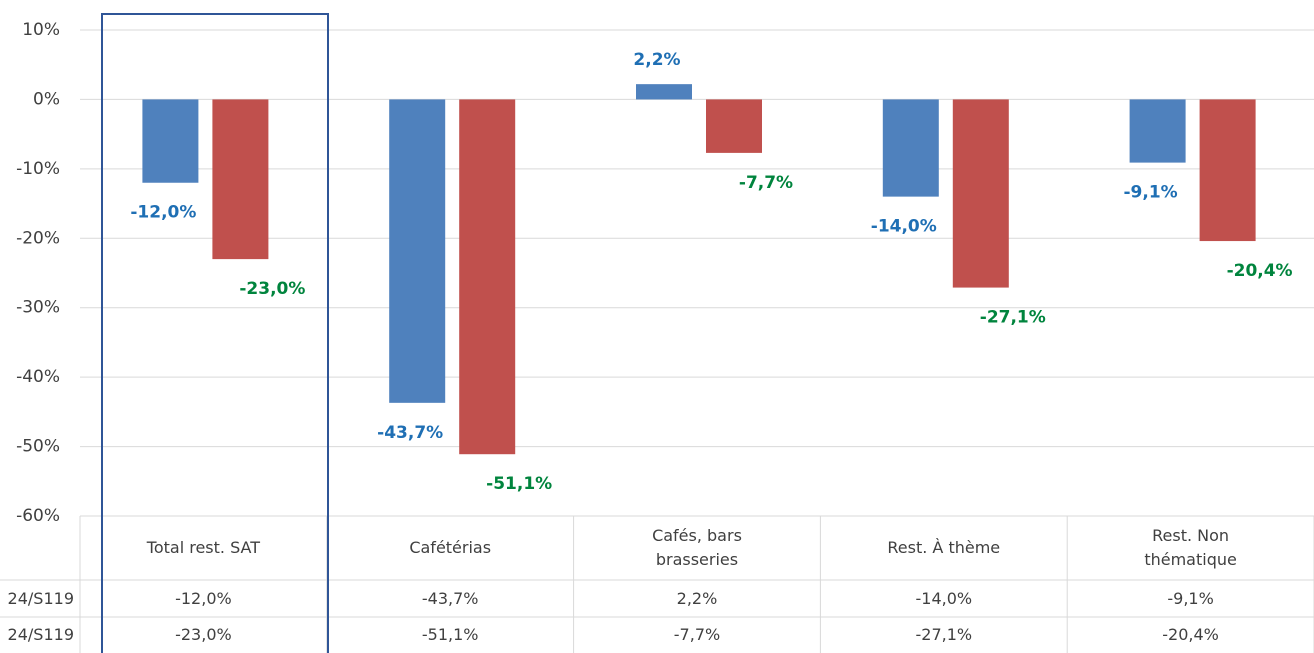 This screenshot has width=1314, height=653. Describe the element at coordinates (450, 598) in the screenshot. I see `table-value: -43,7%` at that location.